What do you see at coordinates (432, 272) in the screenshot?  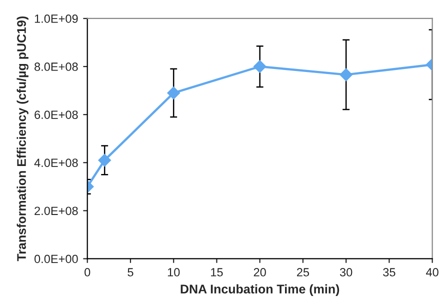 I see `x-tick-label: 40` at bounding box center [432, 272].